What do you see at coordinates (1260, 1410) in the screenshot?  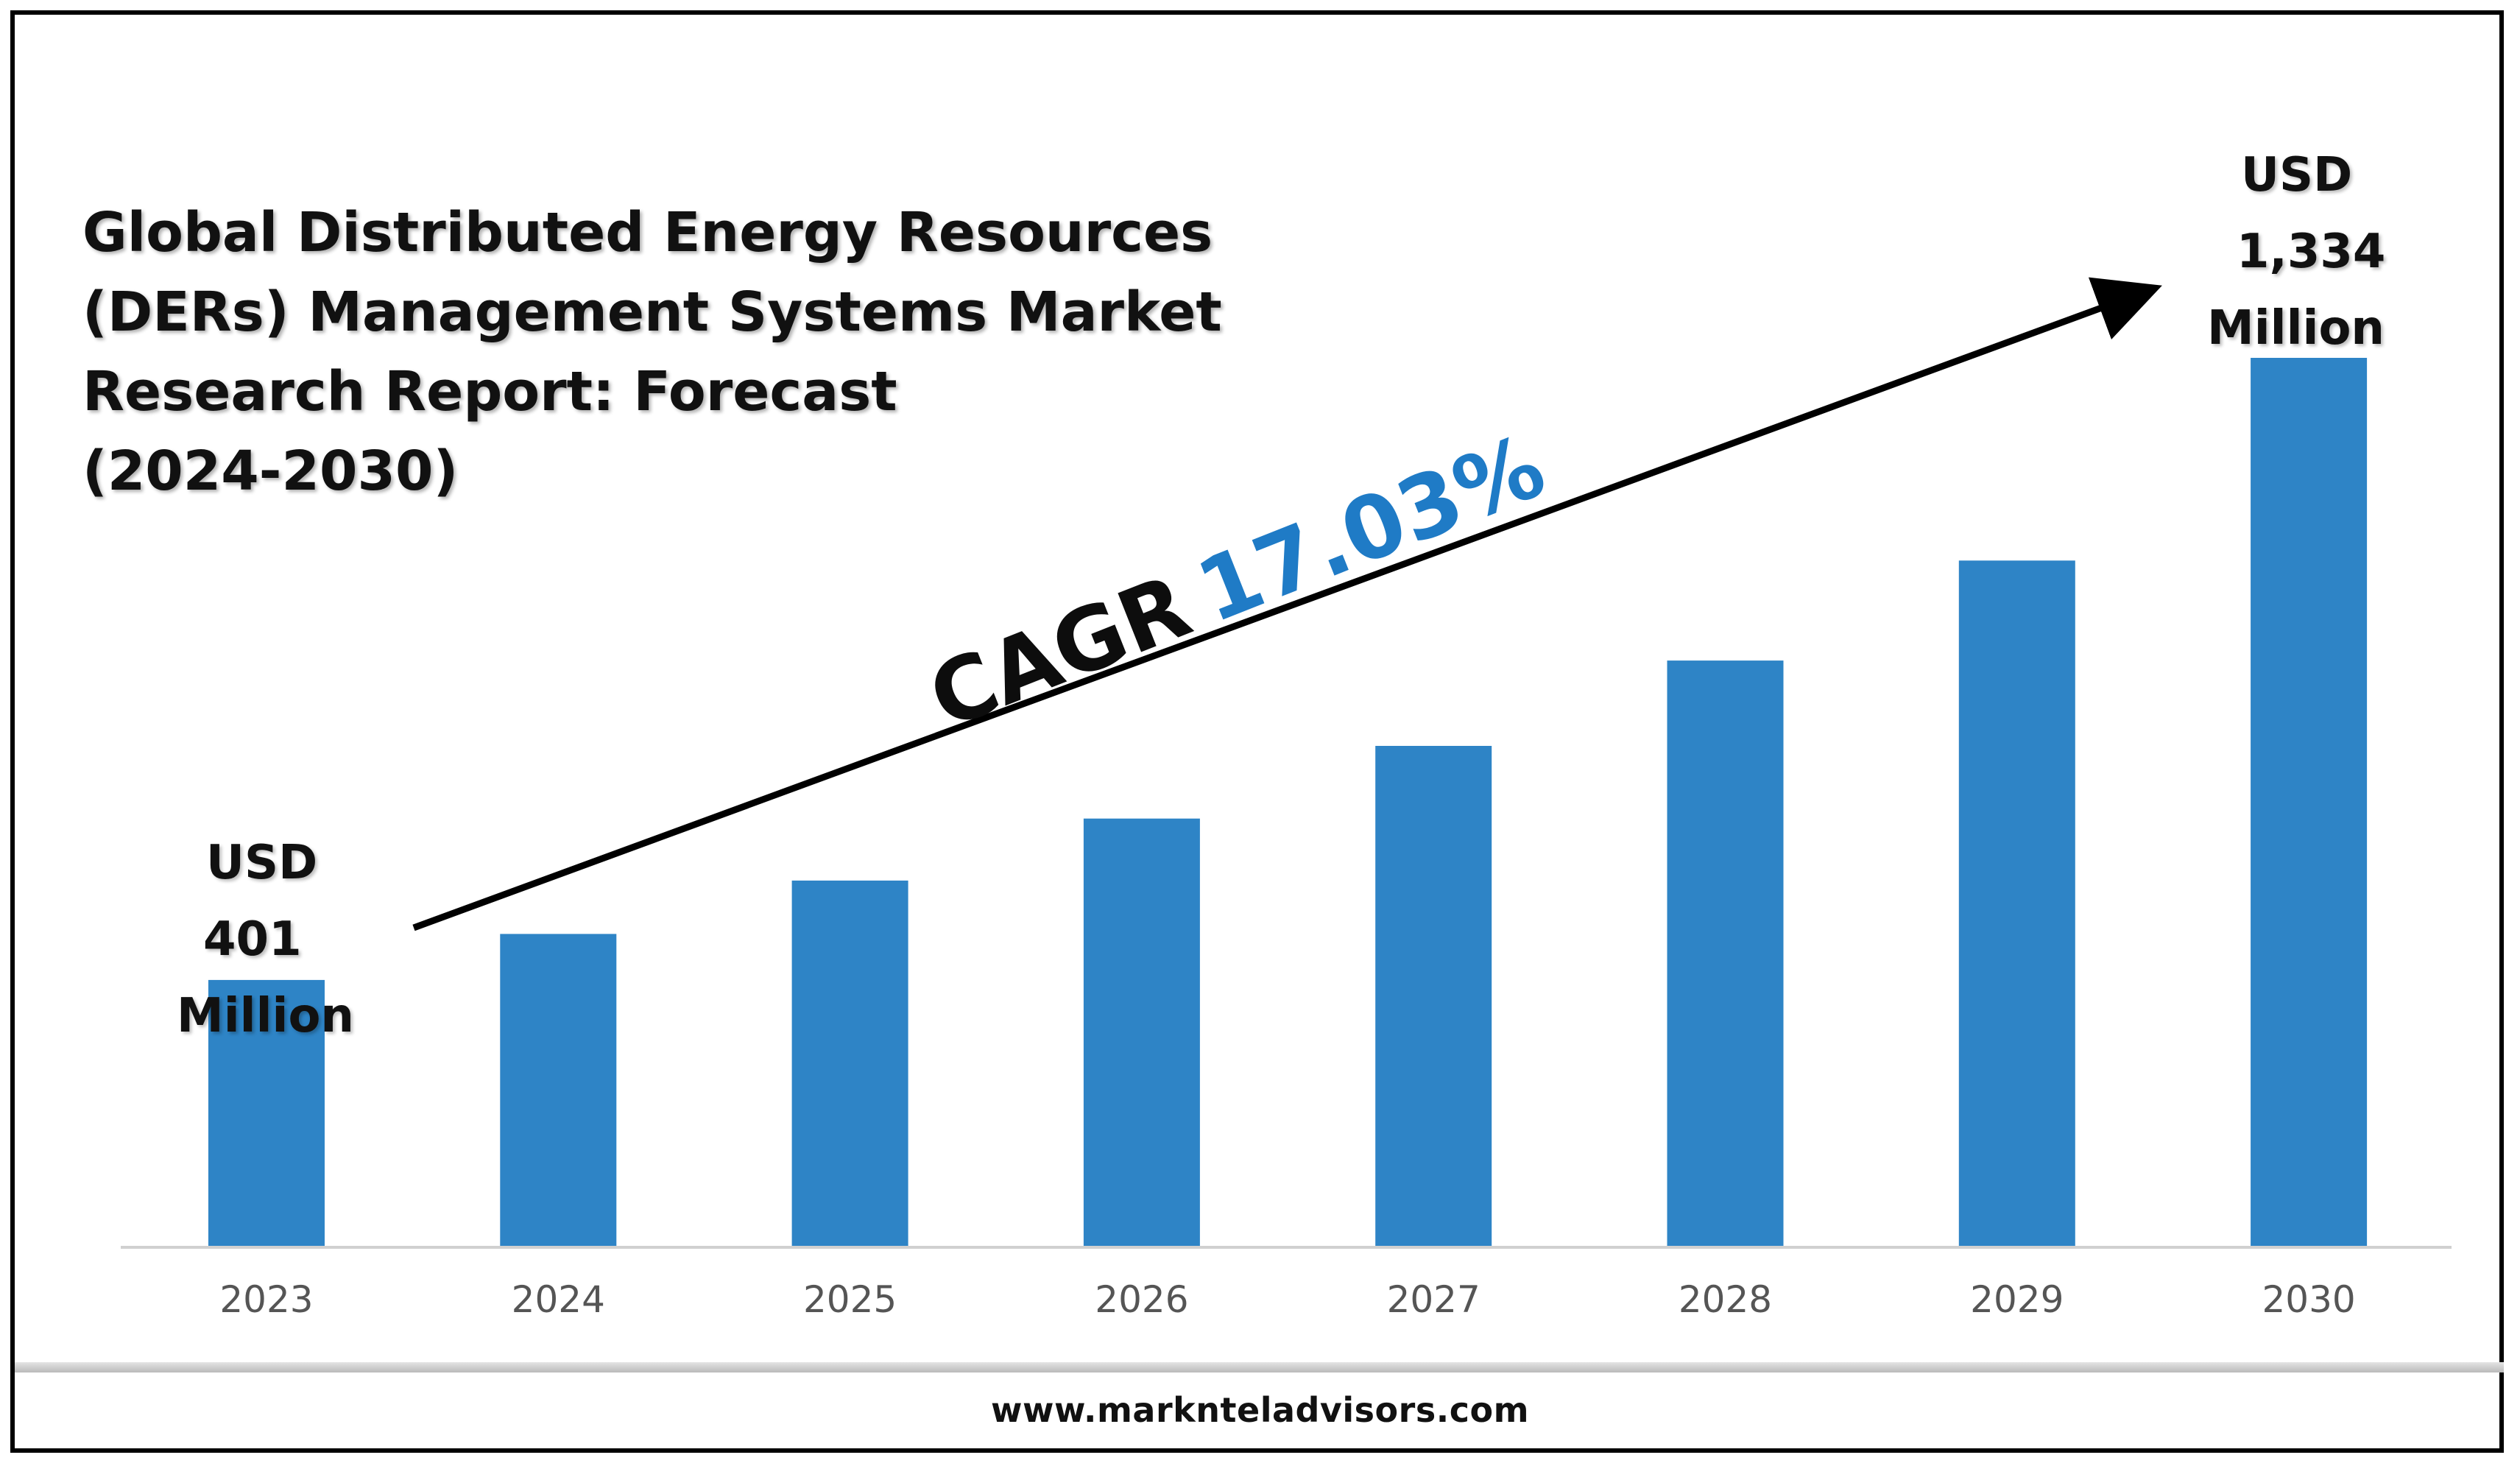 I see `footer-website-link: www.marknteladvisors.com` at bounding box center [1260, 1410].